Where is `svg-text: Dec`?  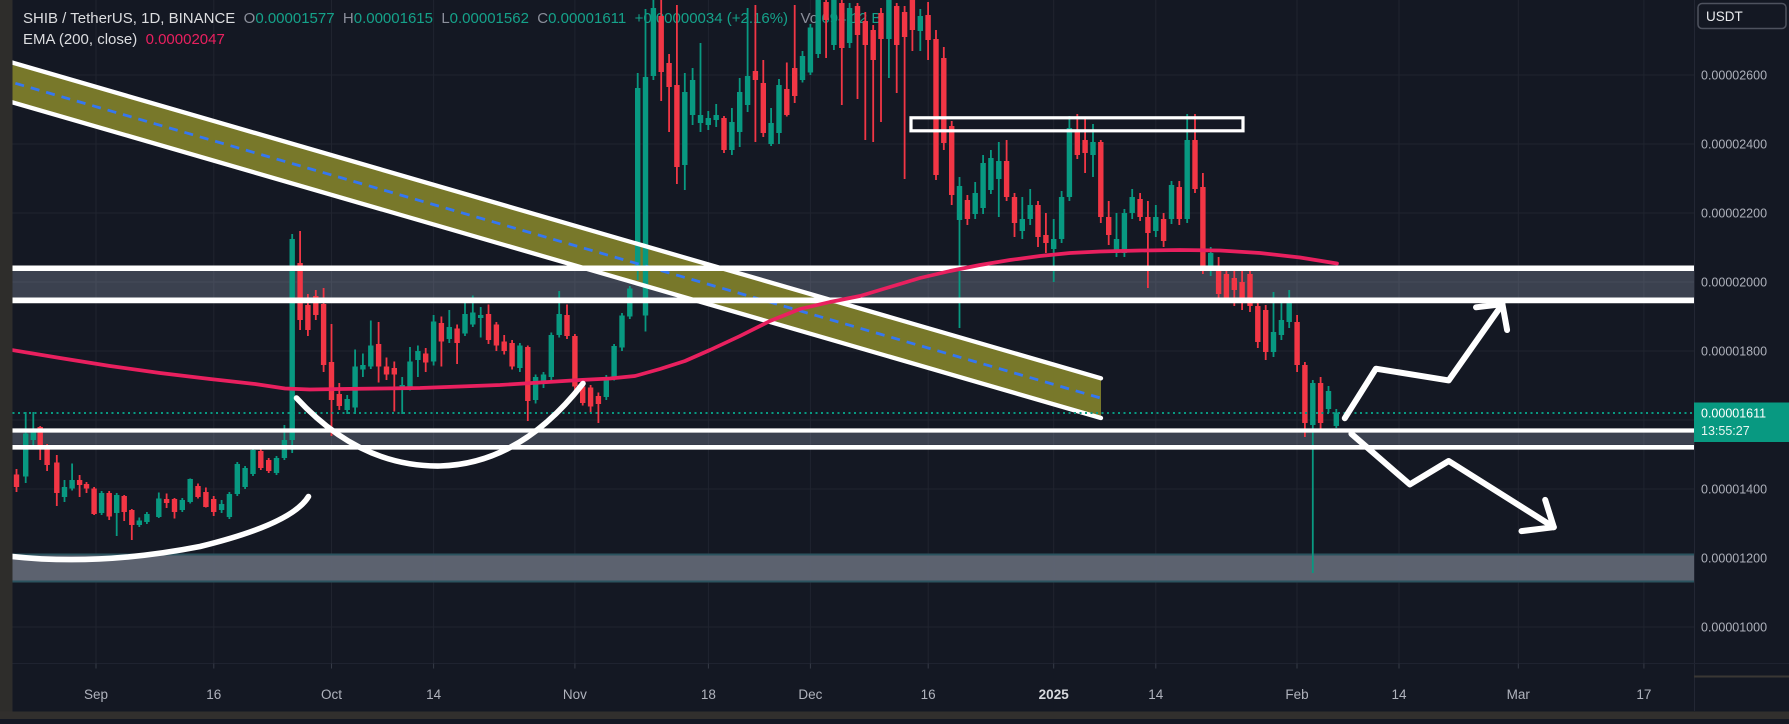
svg-text: Dec is located at coordinates (810, 694).